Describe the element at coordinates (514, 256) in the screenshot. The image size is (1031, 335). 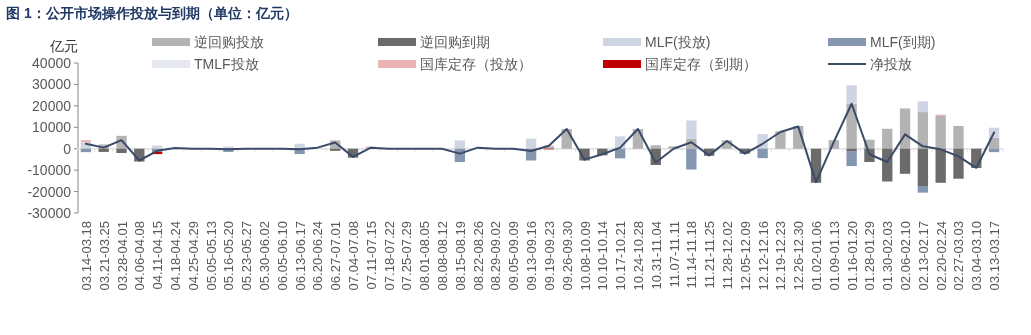
I see `x-tick-label: 09.05-09.09` at that location.